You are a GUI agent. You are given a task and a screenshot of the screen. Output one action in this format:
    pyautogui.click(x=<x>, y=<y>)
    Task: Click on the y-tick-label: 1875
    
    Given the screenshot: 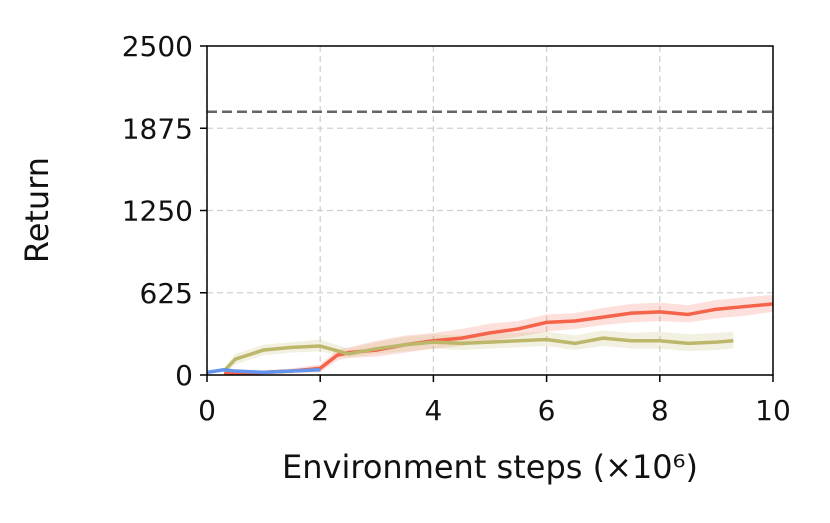 What is the action you would take?
    pyautogui.click(x=157, y=128)
    